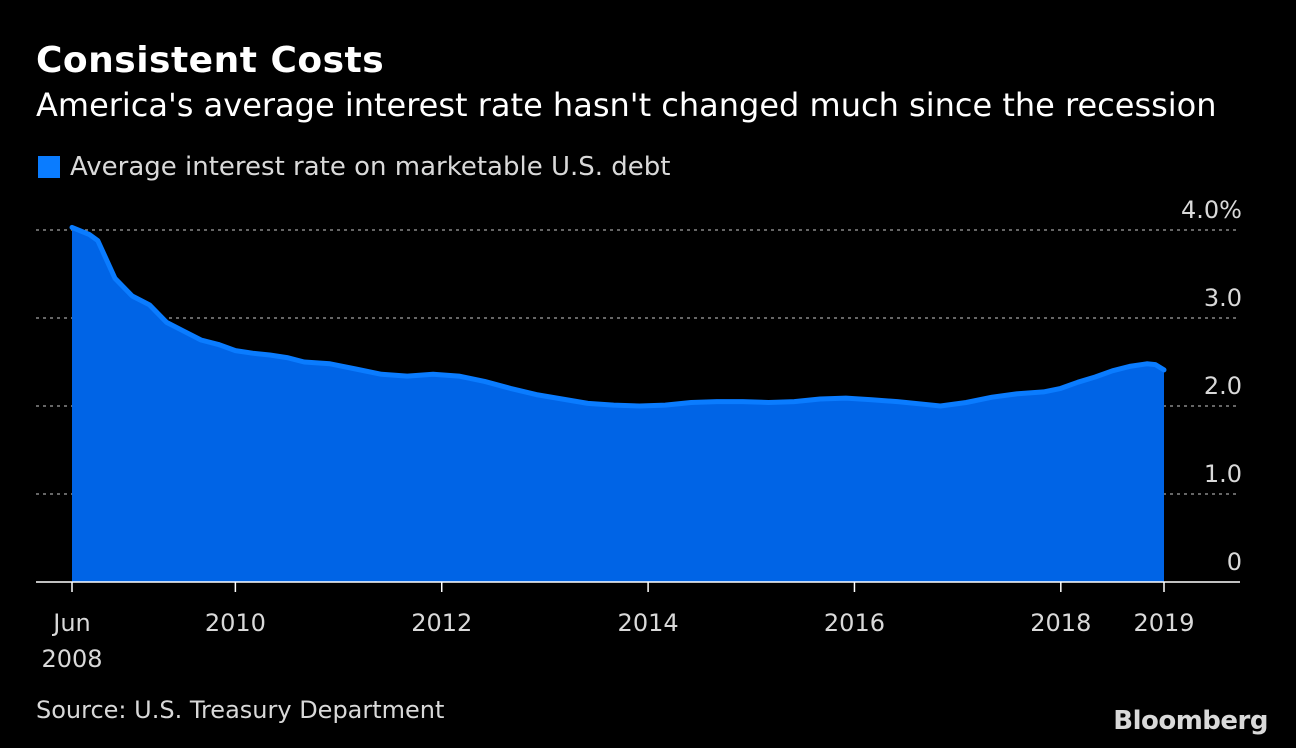  I want to click on chart-title: Consistent Costs, so click(210, 60).